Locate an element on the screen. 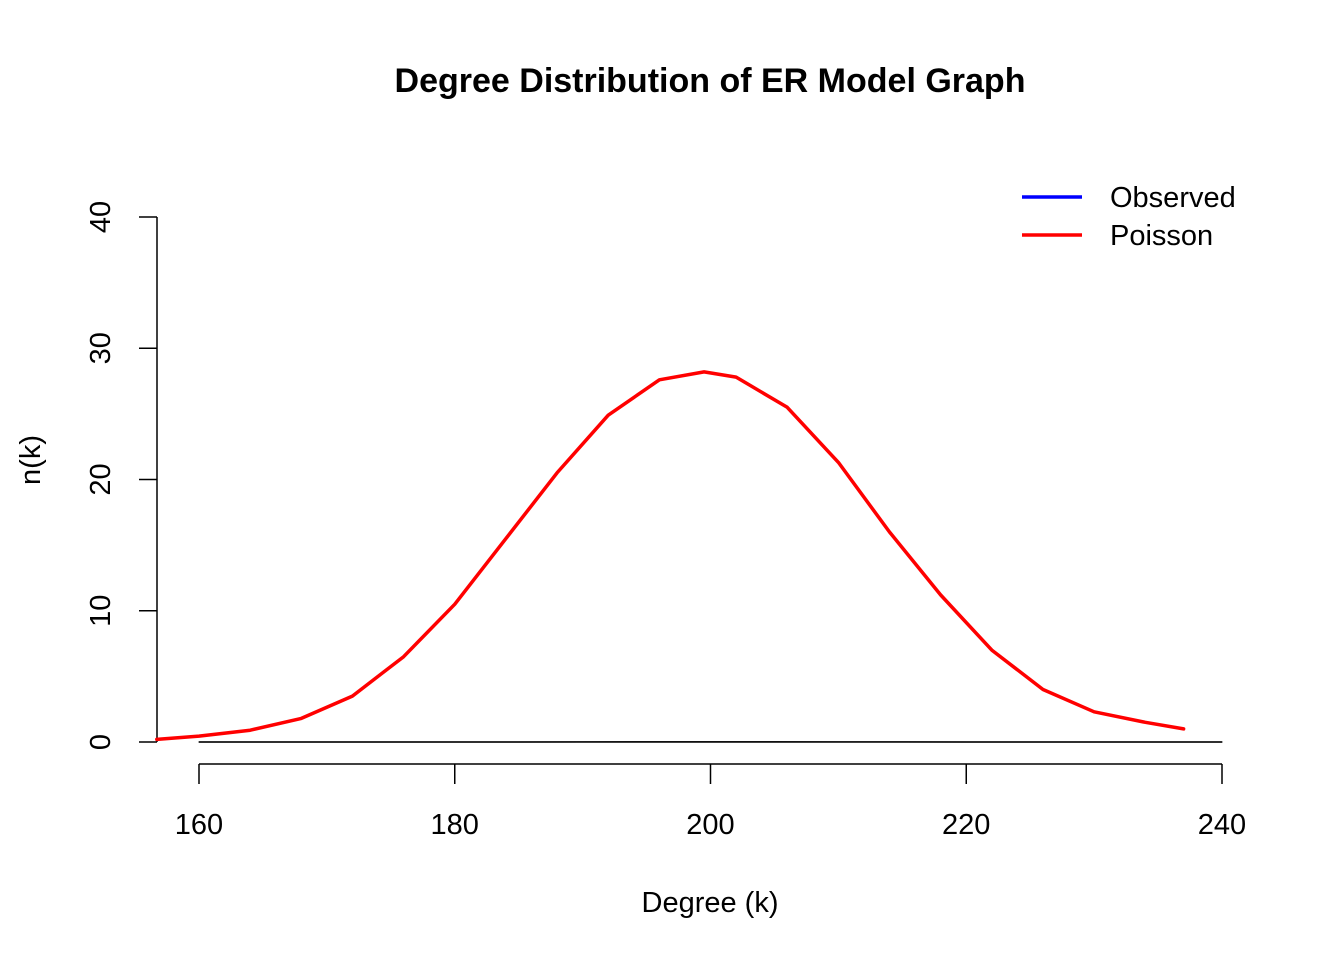  chart-title: Degree Distribution of ER Model Graph is located at coordinates (710, 81).